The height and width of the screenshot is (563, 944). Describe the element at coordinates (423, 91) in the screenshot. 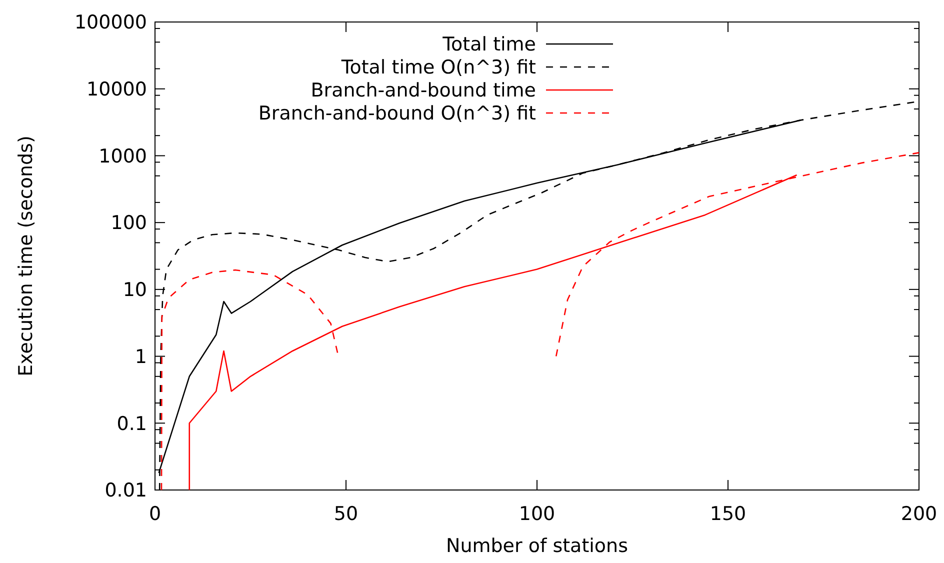

I see `legend-label: Branch-and-bound time` at that location.